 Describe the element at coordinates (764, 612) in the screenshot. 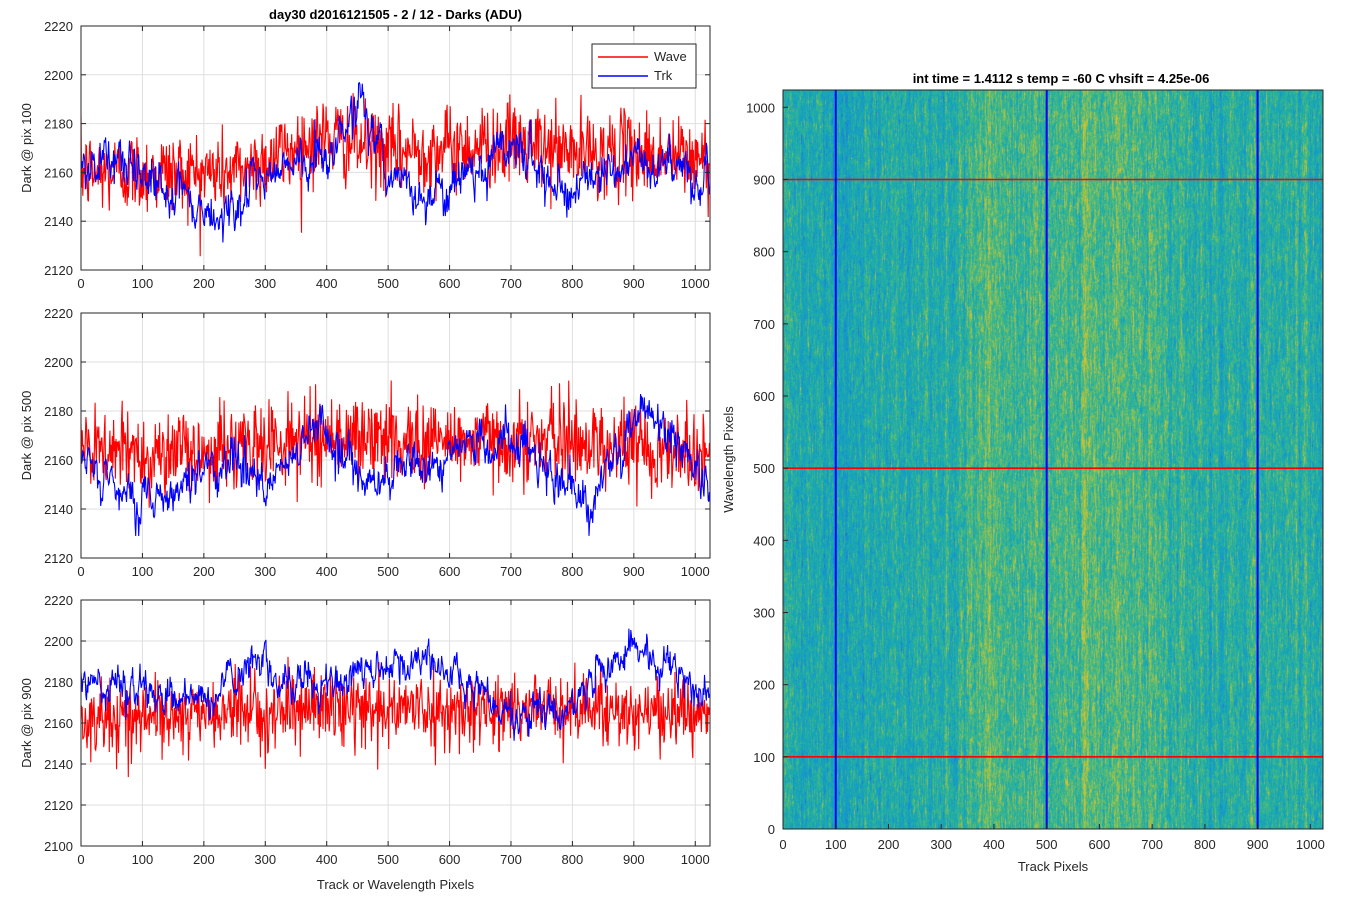

I see `y-tick-label: 300` at that location.